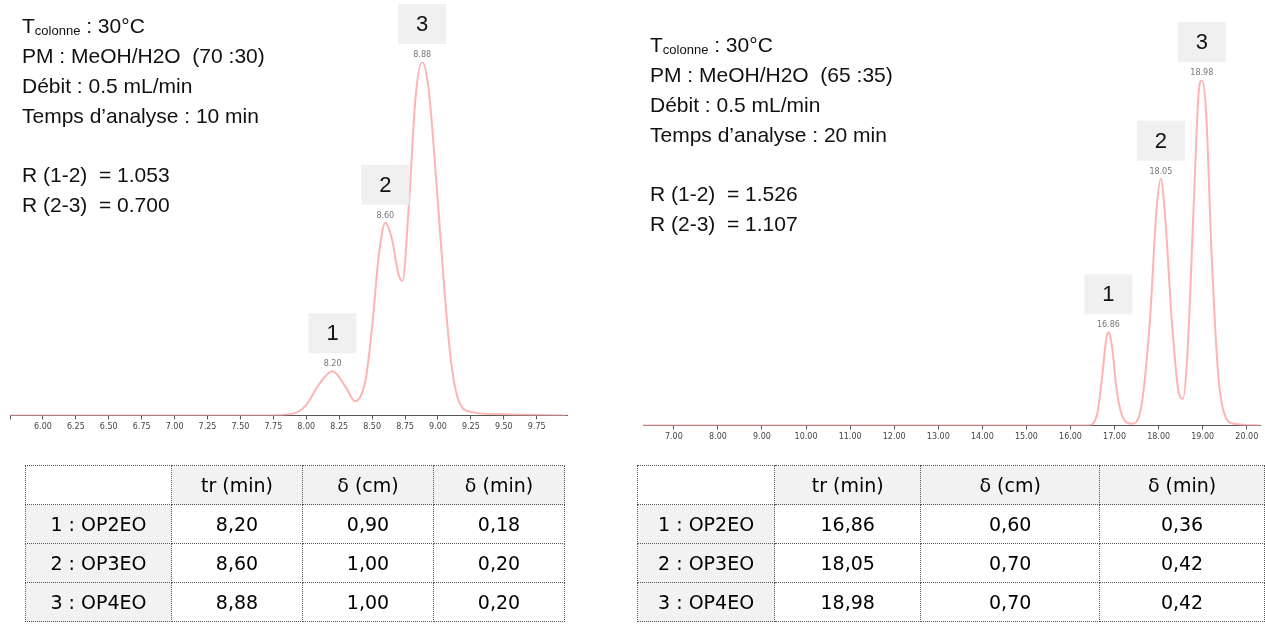 The image size is (1265, 626). What do you see at coordinates (768, 134) in the screenshot?
I see `annotation: Temps d’analyse : 20 min` at bounding box center [768, 134].